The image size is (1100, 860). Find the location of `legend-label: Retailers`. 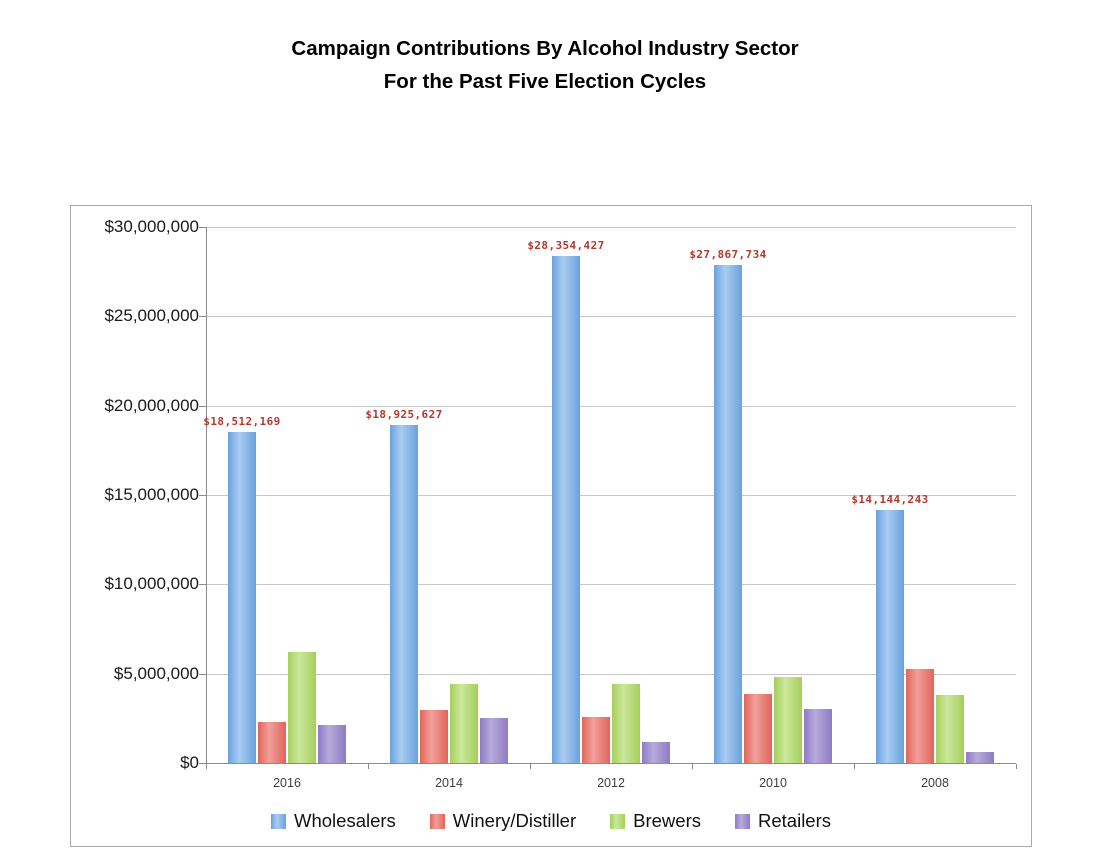

legend-label: Retailers is located at coordinates (794, 820).